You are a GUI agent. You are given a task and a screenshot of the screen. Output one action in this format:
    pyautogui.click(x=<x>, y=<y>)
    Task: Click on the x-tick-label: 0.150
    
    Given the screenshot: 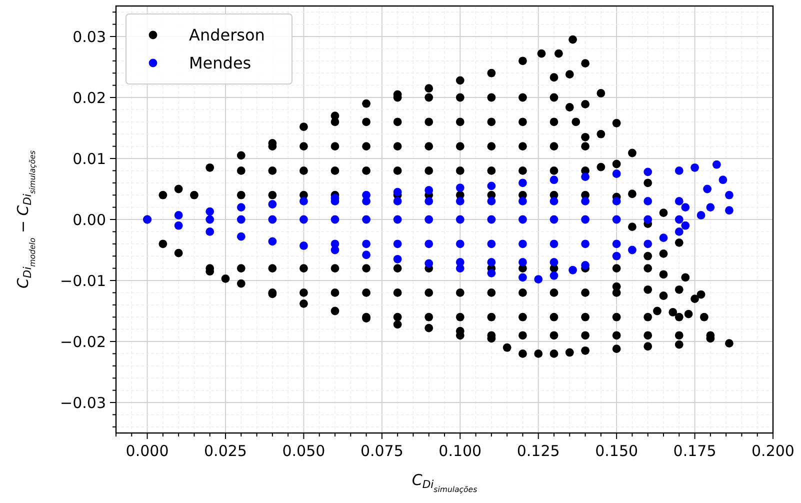 What is the action you would take?
    pyautogui.click(x=616, y=451)
    